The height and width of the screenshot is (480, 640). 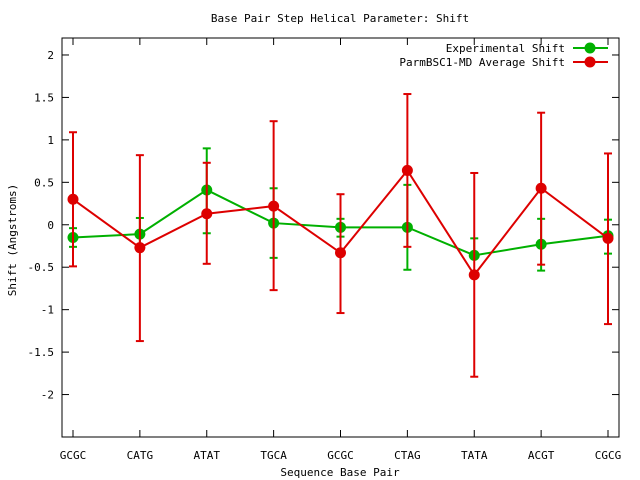 What do you see at coordinates (273, 455) in the screenshot?
I see `x-tick-label: TGCA` at bounding box center [273, 455].